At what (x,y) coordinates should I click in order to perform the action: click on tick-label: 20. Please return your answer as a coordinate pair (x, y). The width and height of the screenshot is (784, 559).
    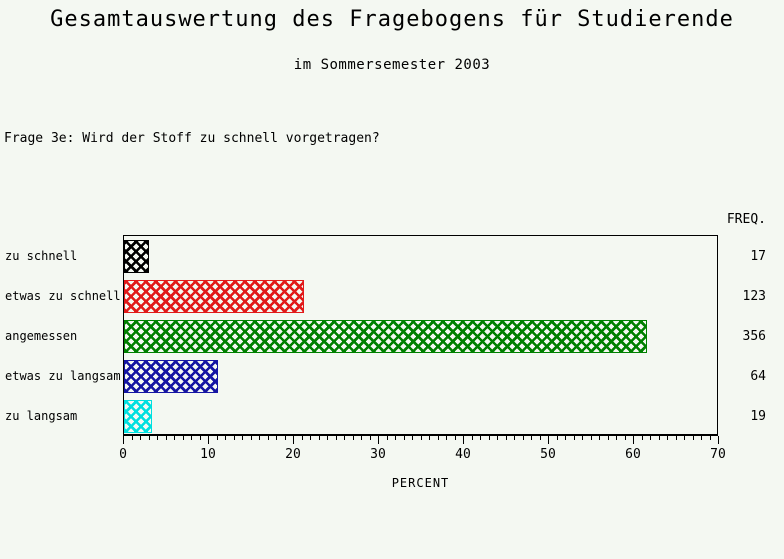
    Looking at the image, I should click on (293, 454).